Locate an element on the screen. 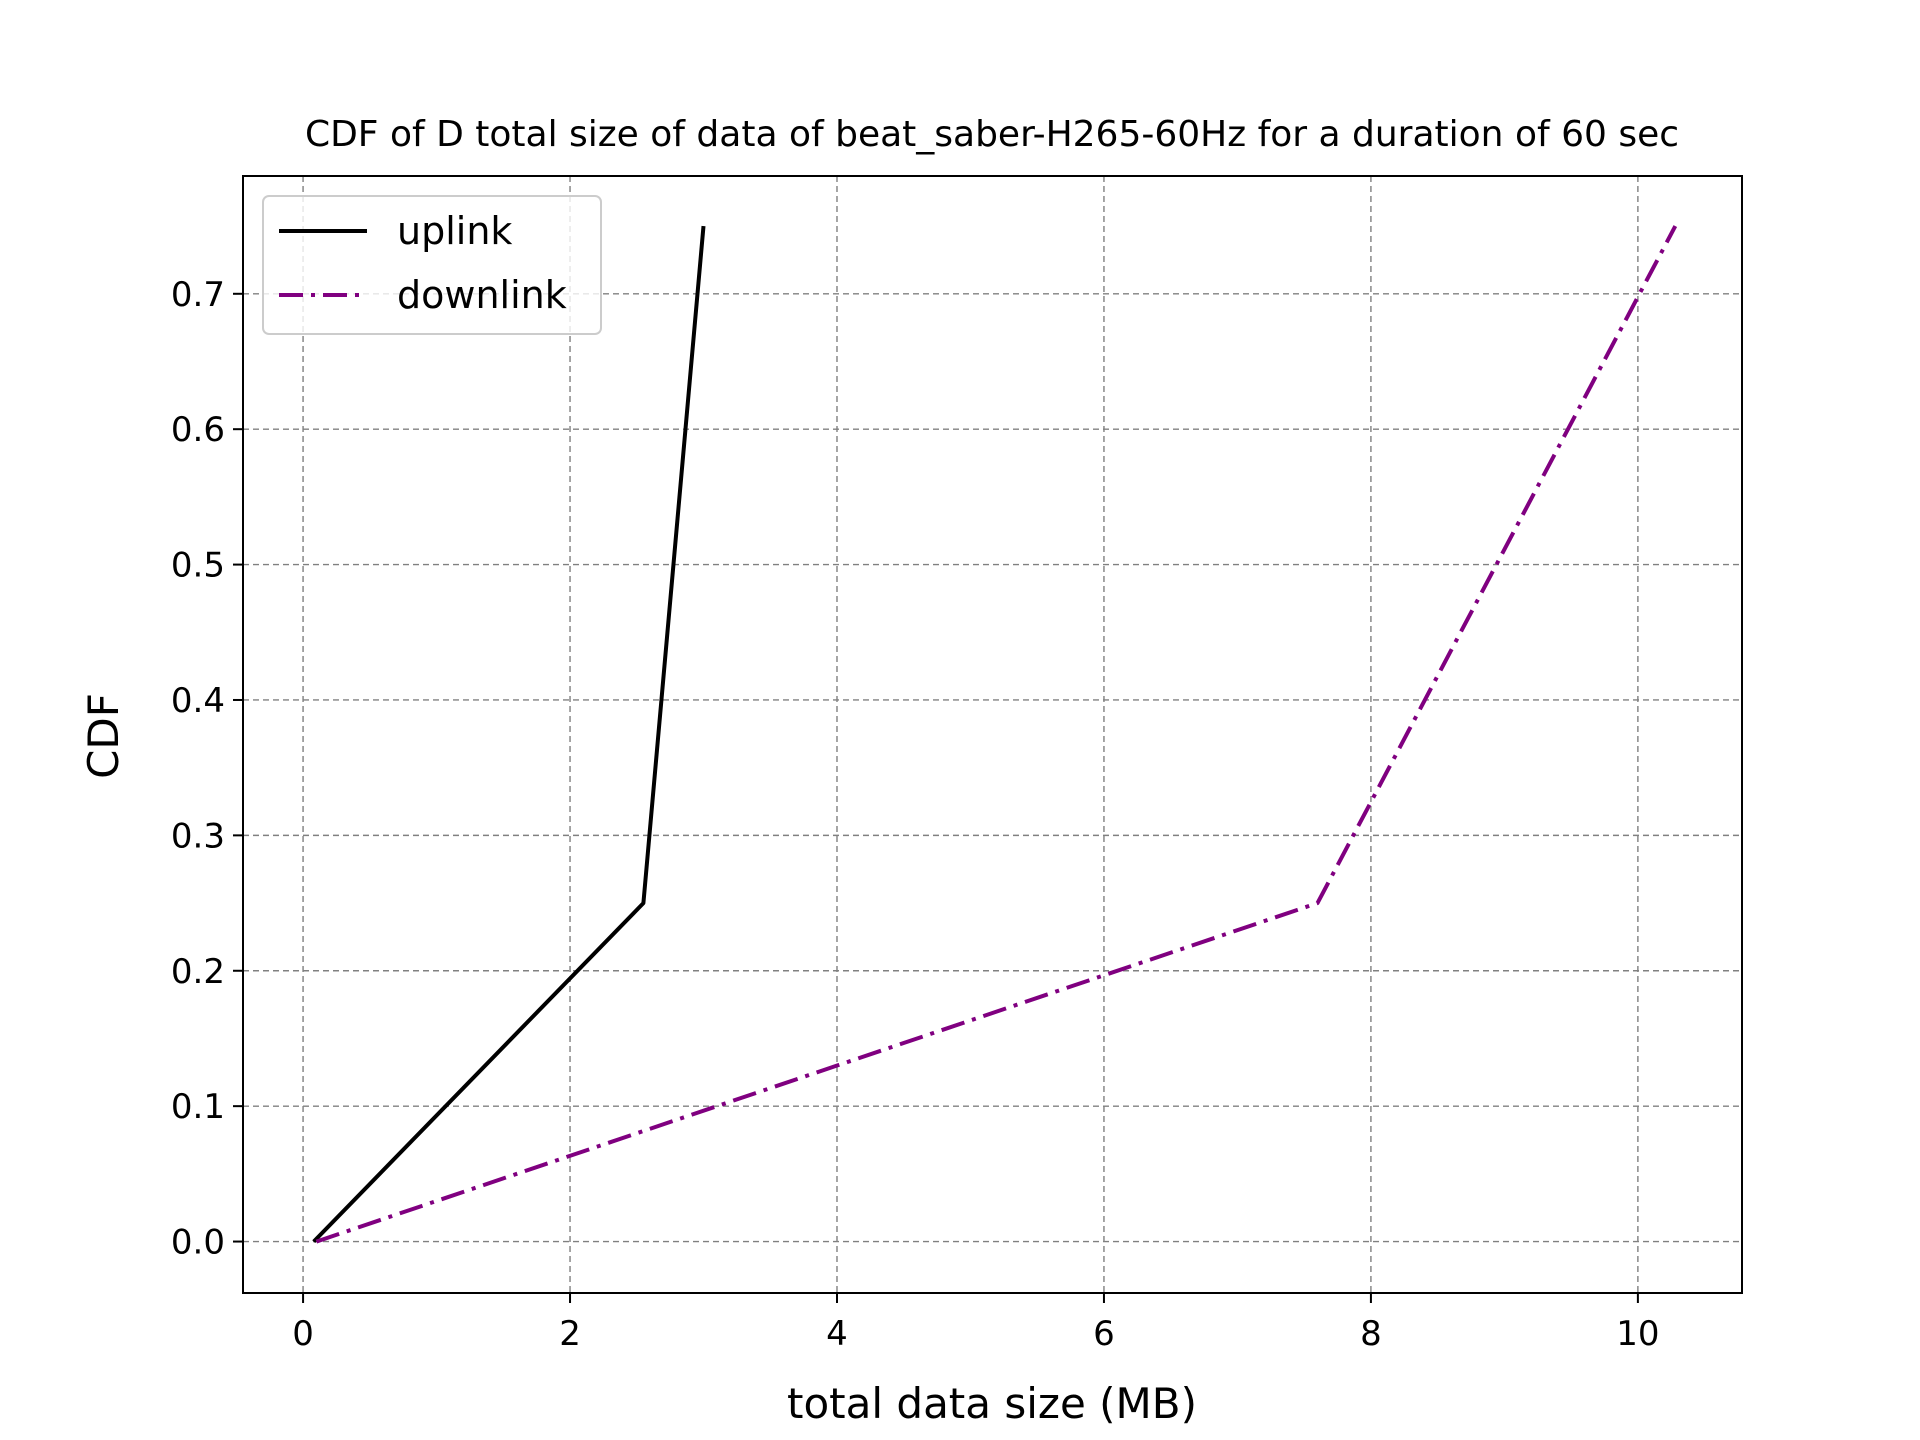 This screenshot has width=1920, height=1440. x-axis-label: total data size (MB) is located at coordinates (992, 1403).